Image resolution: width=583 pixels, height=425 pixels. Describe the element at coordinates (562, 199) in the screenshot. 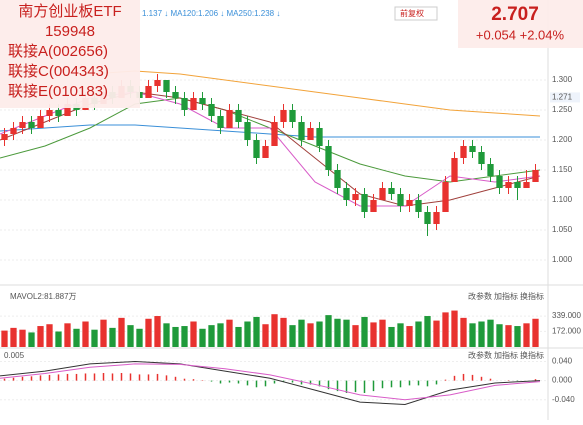

I see `y-tick-label: 1.100` at that location.